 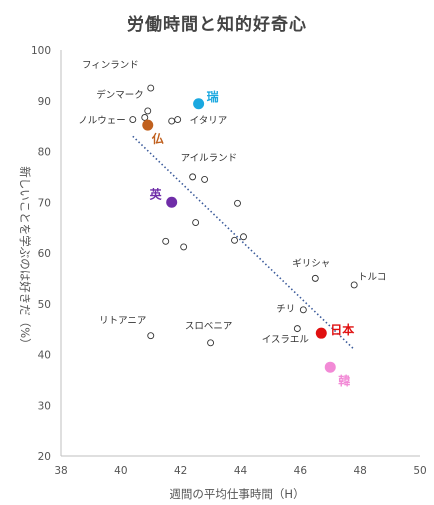 I want to click on point-label: リトアニア, so click(x=122, y=321).